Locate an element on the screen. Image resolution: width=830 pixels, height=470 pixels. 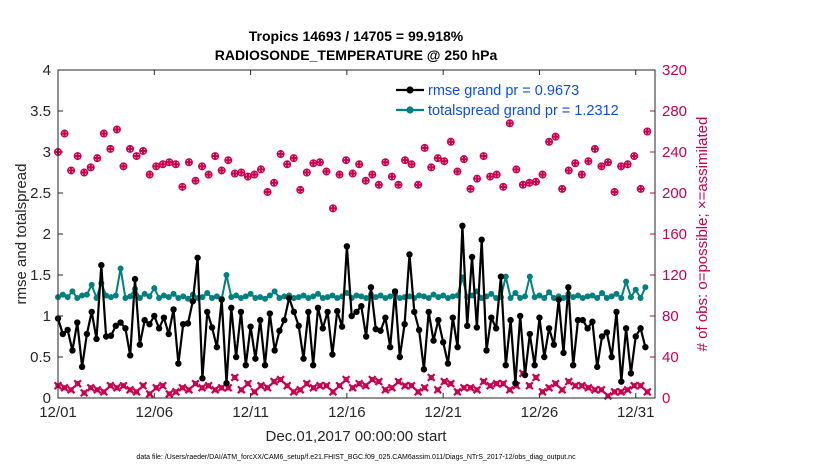
y2-axis-label: # of obs: o=possible; ×=assimilated is located at coordinates (702, 234).